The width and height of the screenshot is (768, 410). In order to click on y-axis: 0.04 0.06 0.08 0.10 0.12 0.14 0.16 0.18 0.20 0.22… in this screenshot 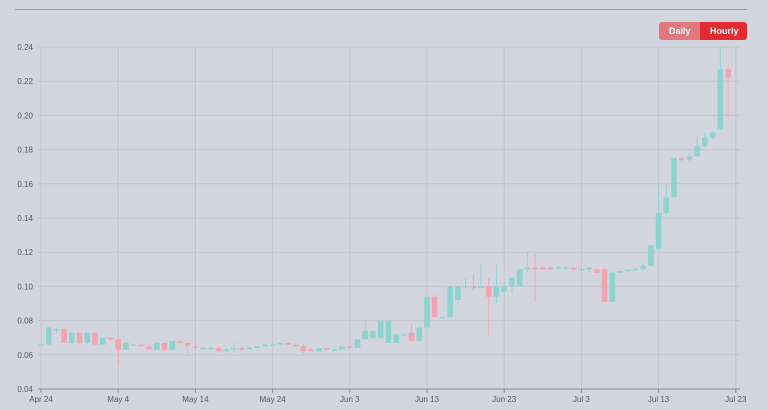, I will do `click(25, 218)`.